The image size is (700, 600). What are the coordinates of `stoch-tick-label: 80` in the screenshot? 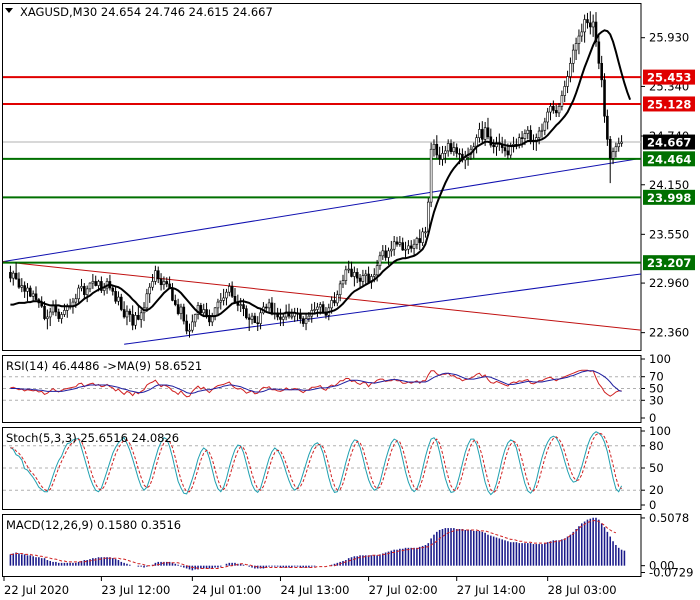 It's located at (656, 446).